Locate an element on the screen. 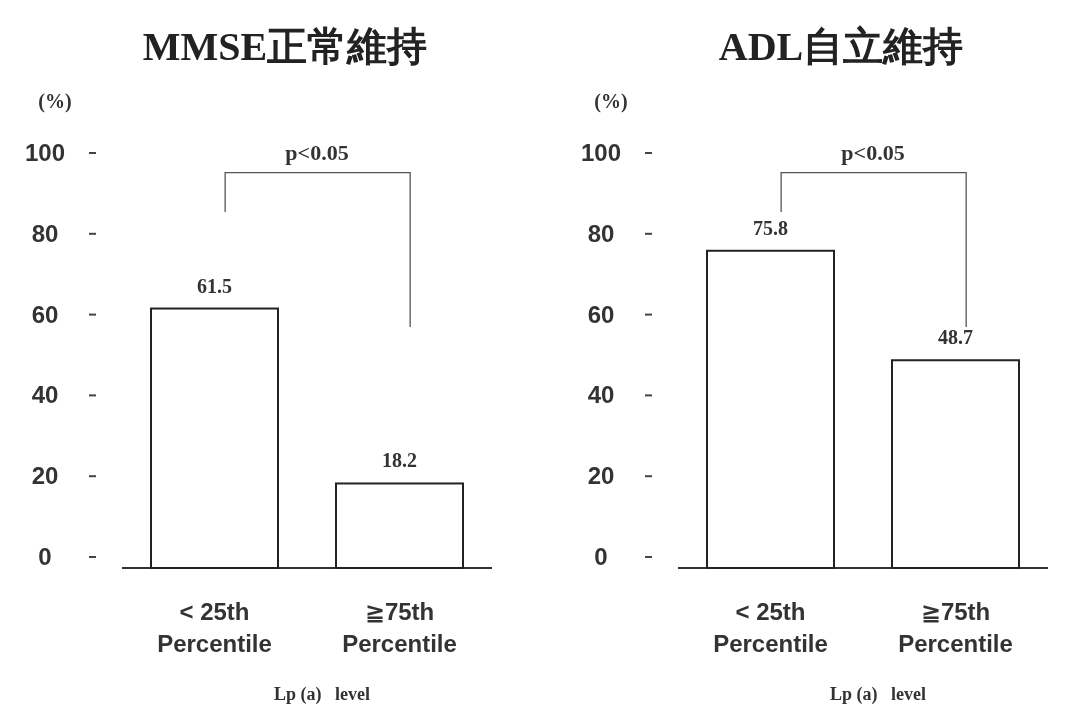  data-label: 48.7 is located at coordinates (955, 337).